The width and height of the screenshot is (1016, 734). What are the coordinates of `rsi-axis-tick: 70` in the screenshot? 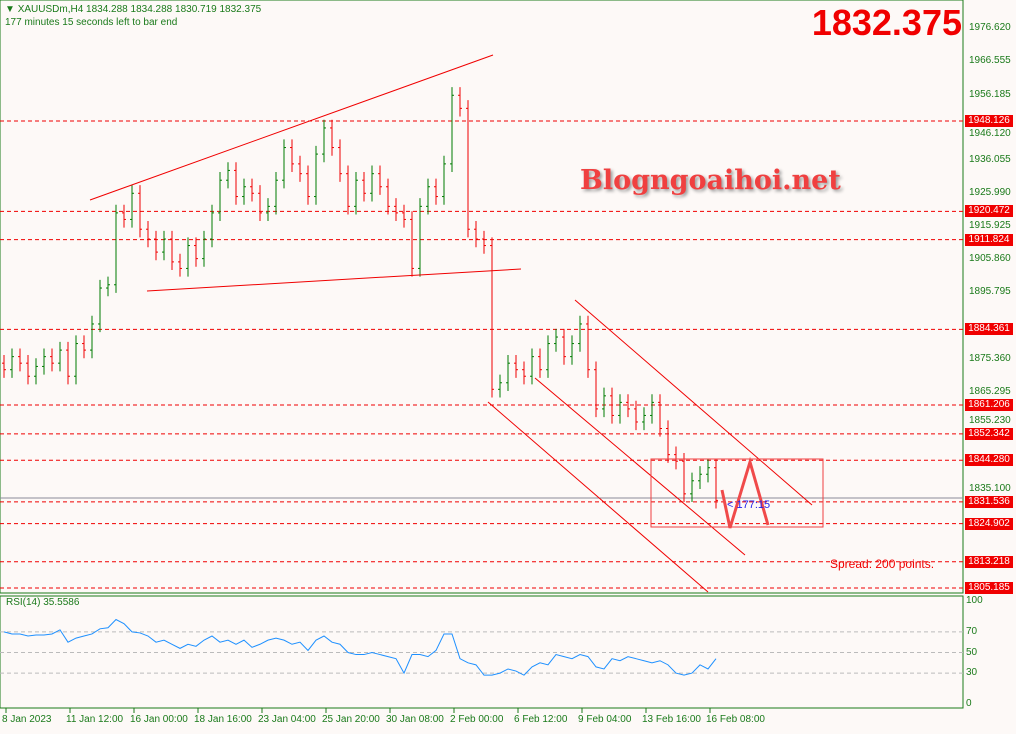 It's located at (972, 631).